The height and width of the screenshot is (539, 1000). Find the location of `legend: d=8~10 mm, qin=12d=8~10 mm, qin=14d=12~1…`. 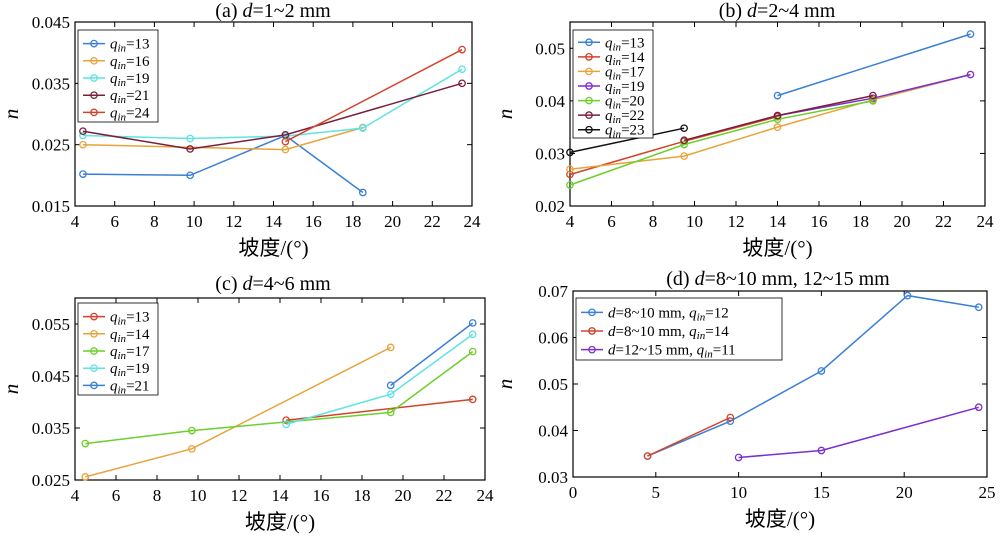

legend: d=8~10 mm, qin=12d=8~10 mm, qin=14d=12~1… is located at coordinates (679, 329).